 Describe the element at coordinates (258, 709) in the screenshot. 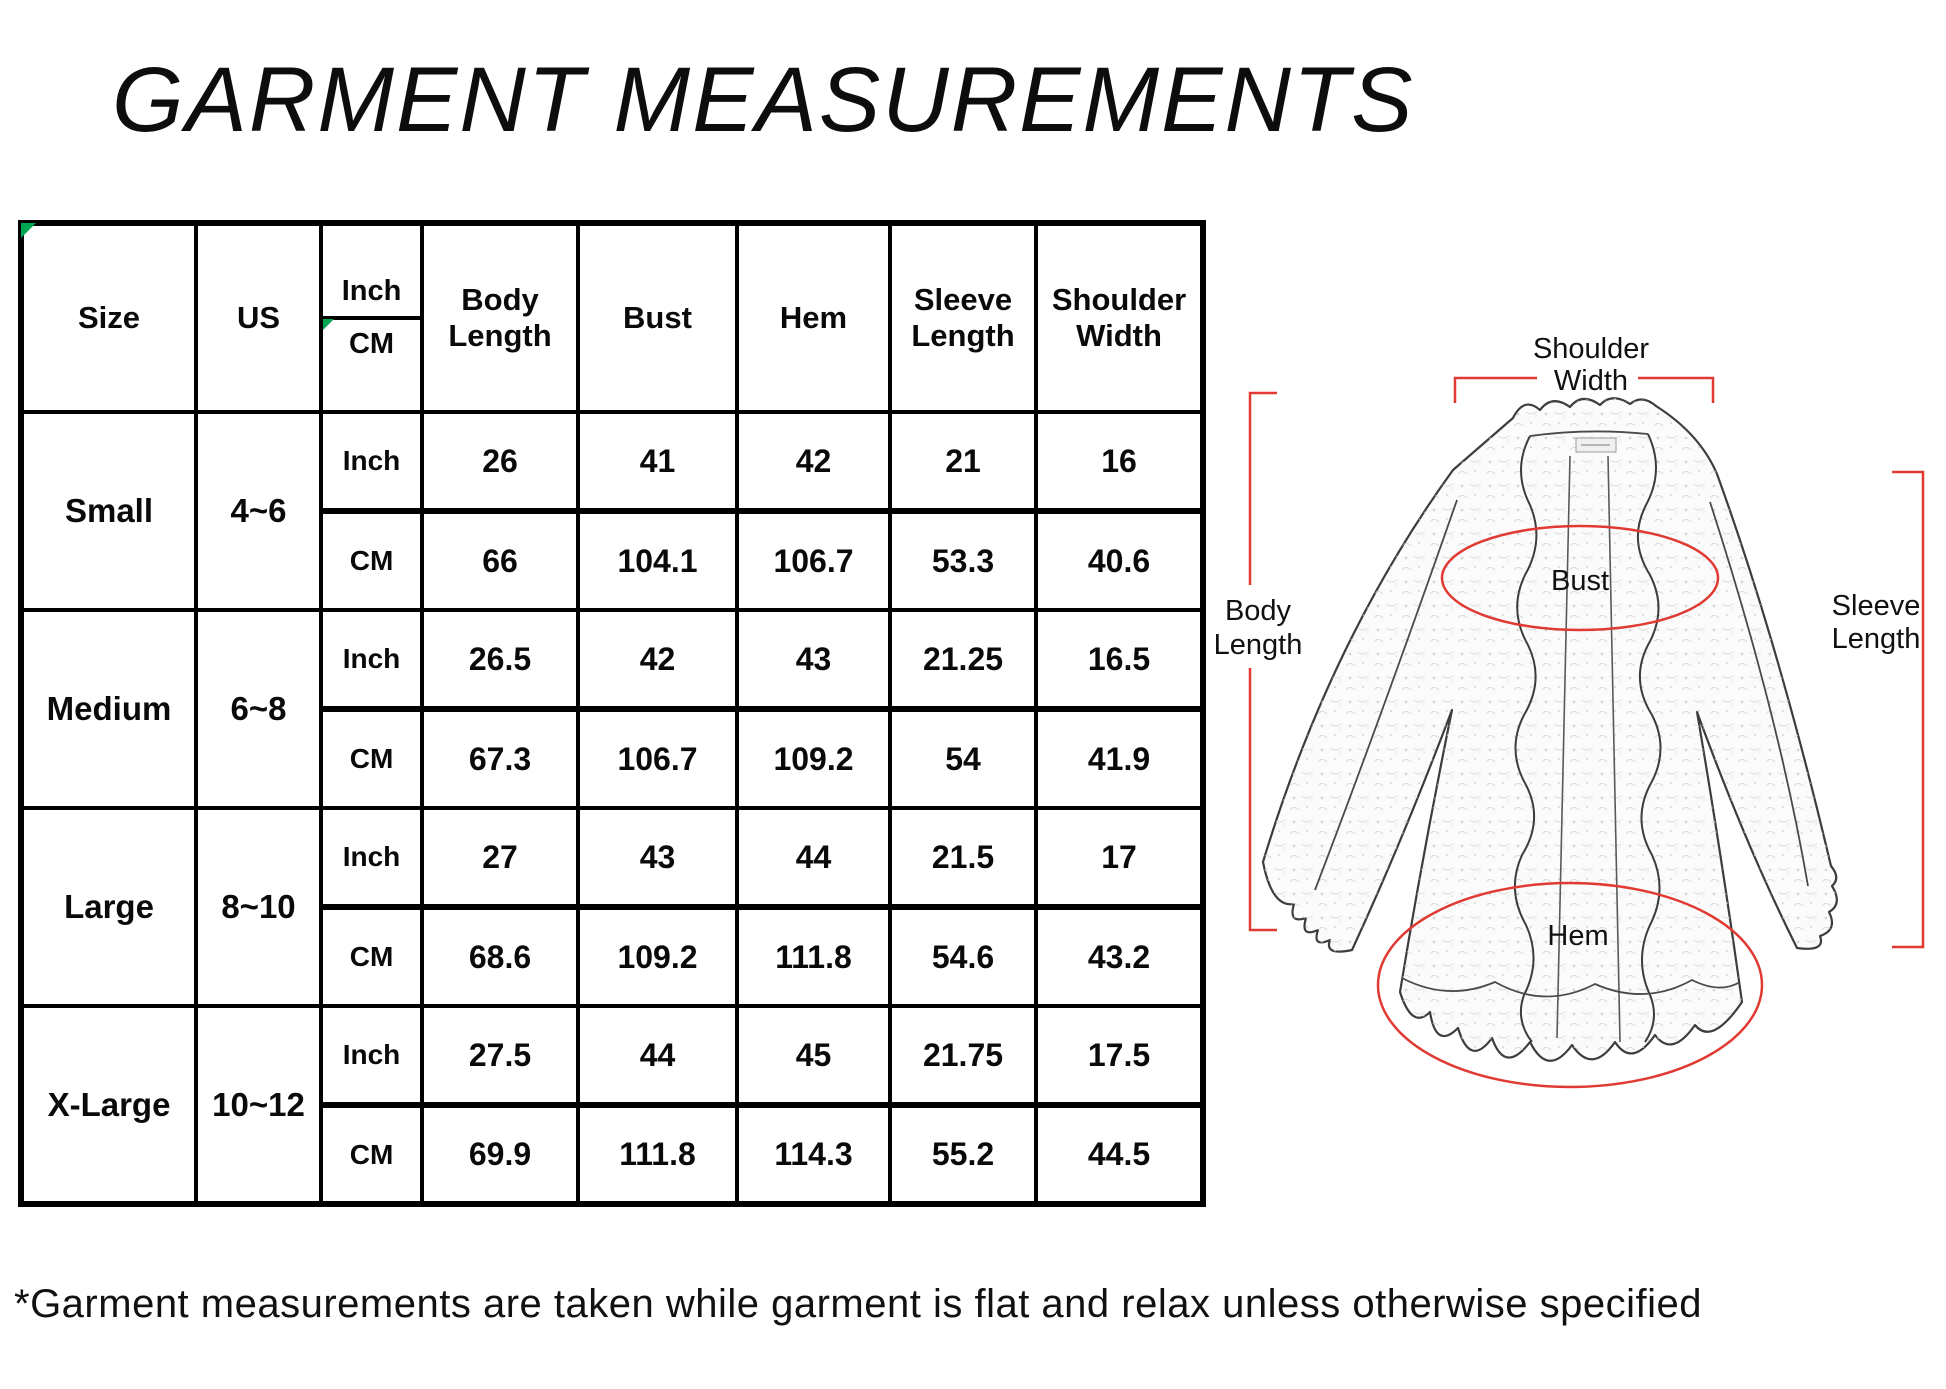

I see `us-cell: 6~8` at that location.